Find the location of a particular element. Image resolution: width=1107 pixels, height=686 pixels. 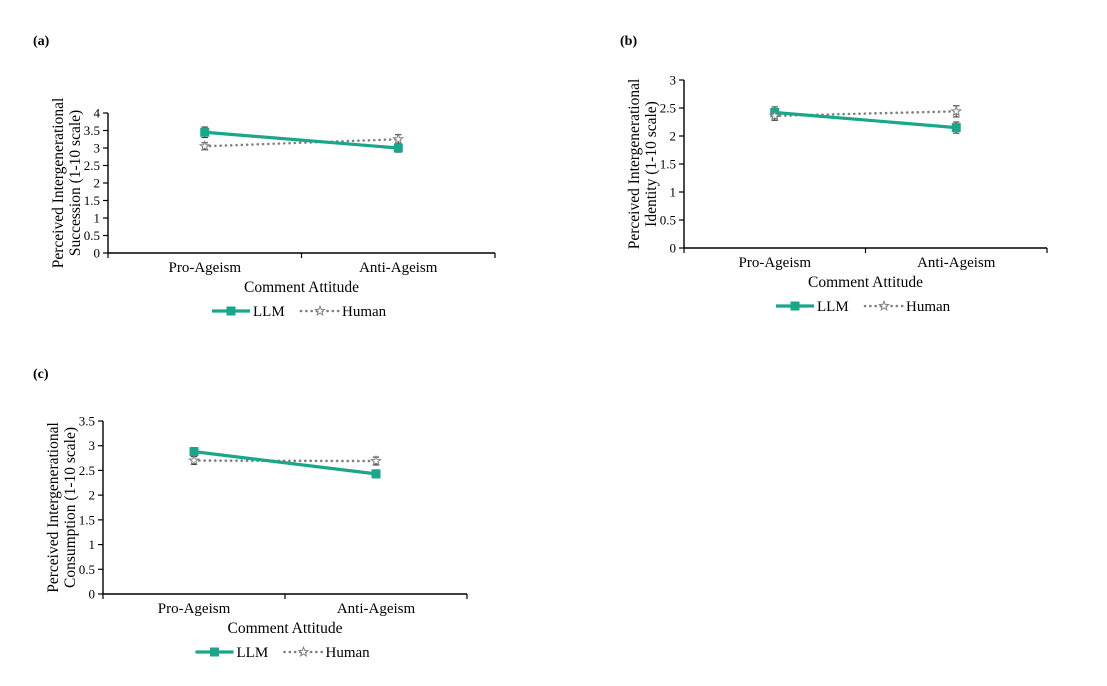

panel-label: (c) is located at coordinates (41, 374).